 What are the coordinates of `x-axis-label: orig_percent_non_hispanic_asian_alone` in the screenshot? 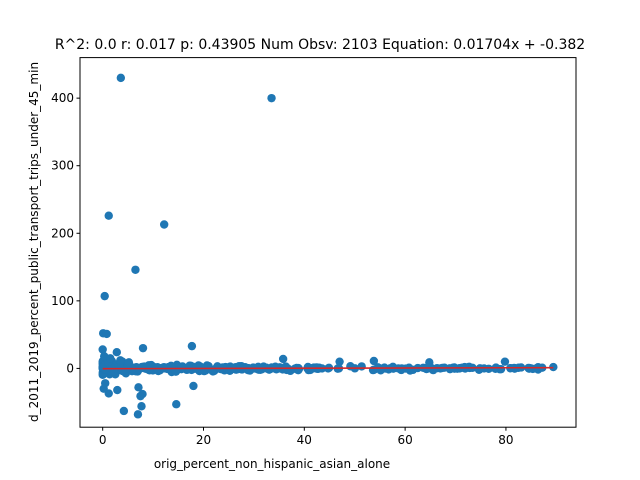 It's located at (272, 464).